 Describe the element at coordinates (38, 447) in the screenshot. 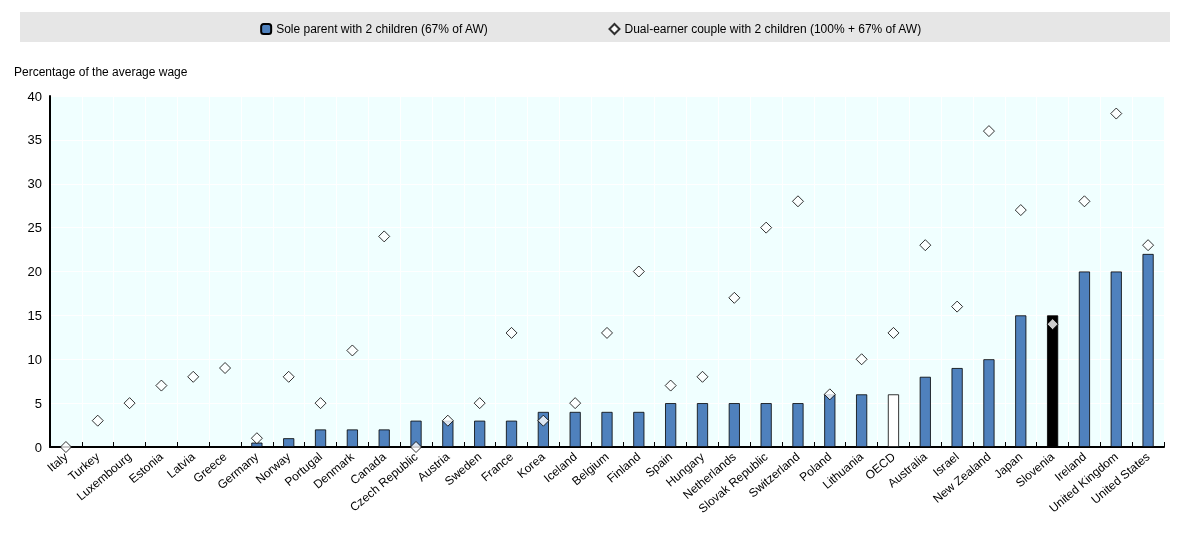

I see `y-tick-label: 0` at that location.